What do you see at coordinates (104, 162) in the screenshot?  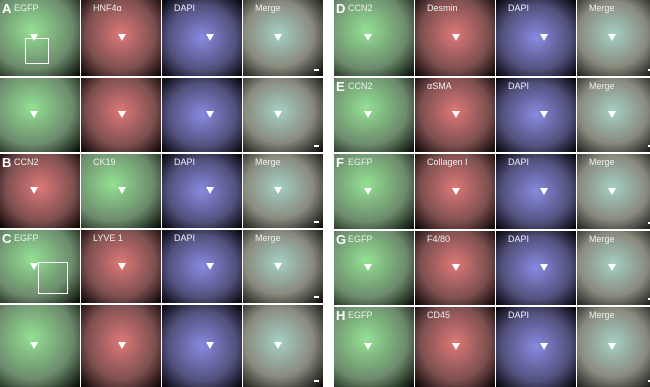 I see `channel-label: CK19` at bounding box center [104, 162].